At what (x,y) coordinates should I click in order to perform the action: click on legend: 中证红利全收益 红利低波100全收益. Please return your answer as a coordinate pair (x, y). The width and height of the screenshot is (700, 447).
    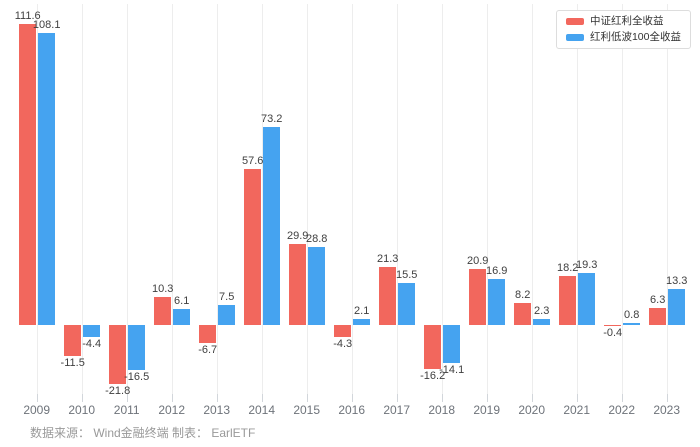
    Looking at the image, I should click on (623, 29).